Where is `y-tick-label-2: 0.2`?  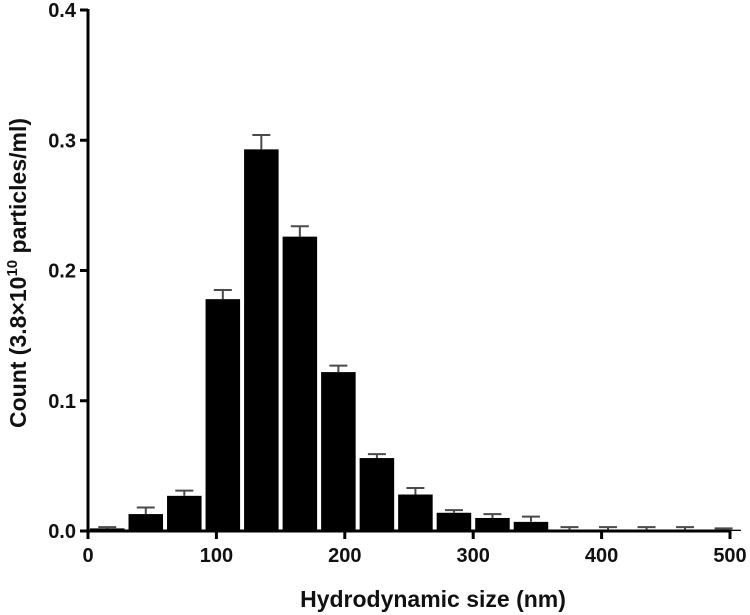 y-tick-label-2: 0.2 is located at coordinates (62, 272).